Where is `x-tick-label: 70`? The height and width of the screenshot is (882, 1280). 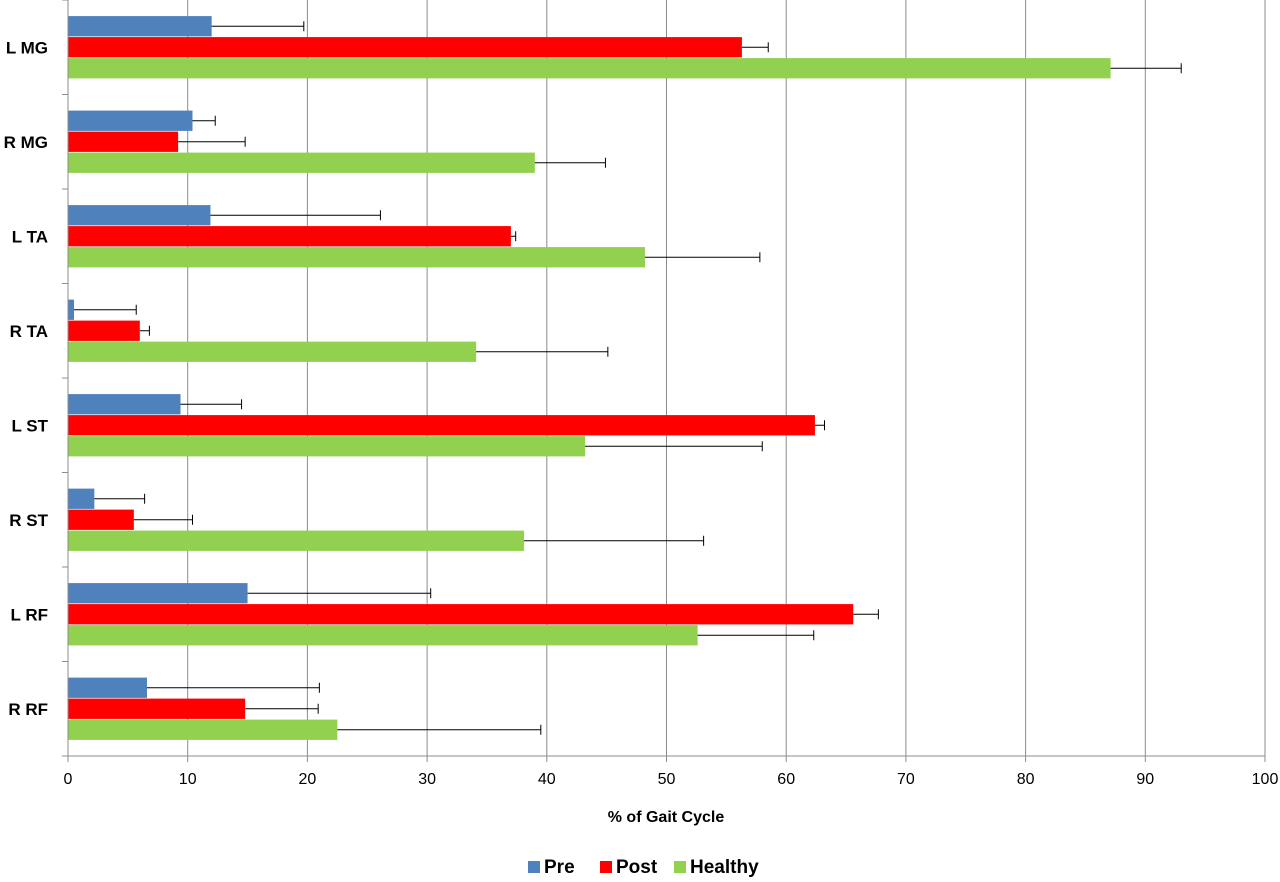
x-tick-label: 70 is located at coordinates (906, 779).